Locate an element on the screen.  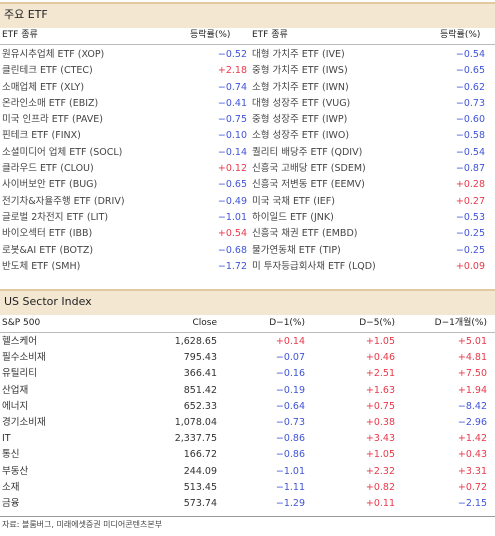
sector-name: 금융 is located at coordinates (11, 503).